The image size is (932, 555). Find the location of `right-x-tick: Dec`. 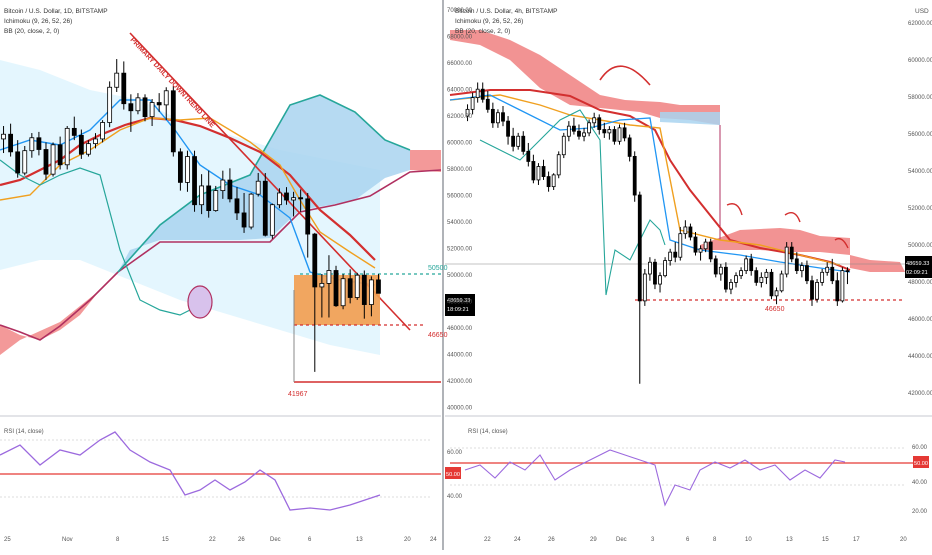

right-x-tick: Dec is located at coordinates (621, 540).